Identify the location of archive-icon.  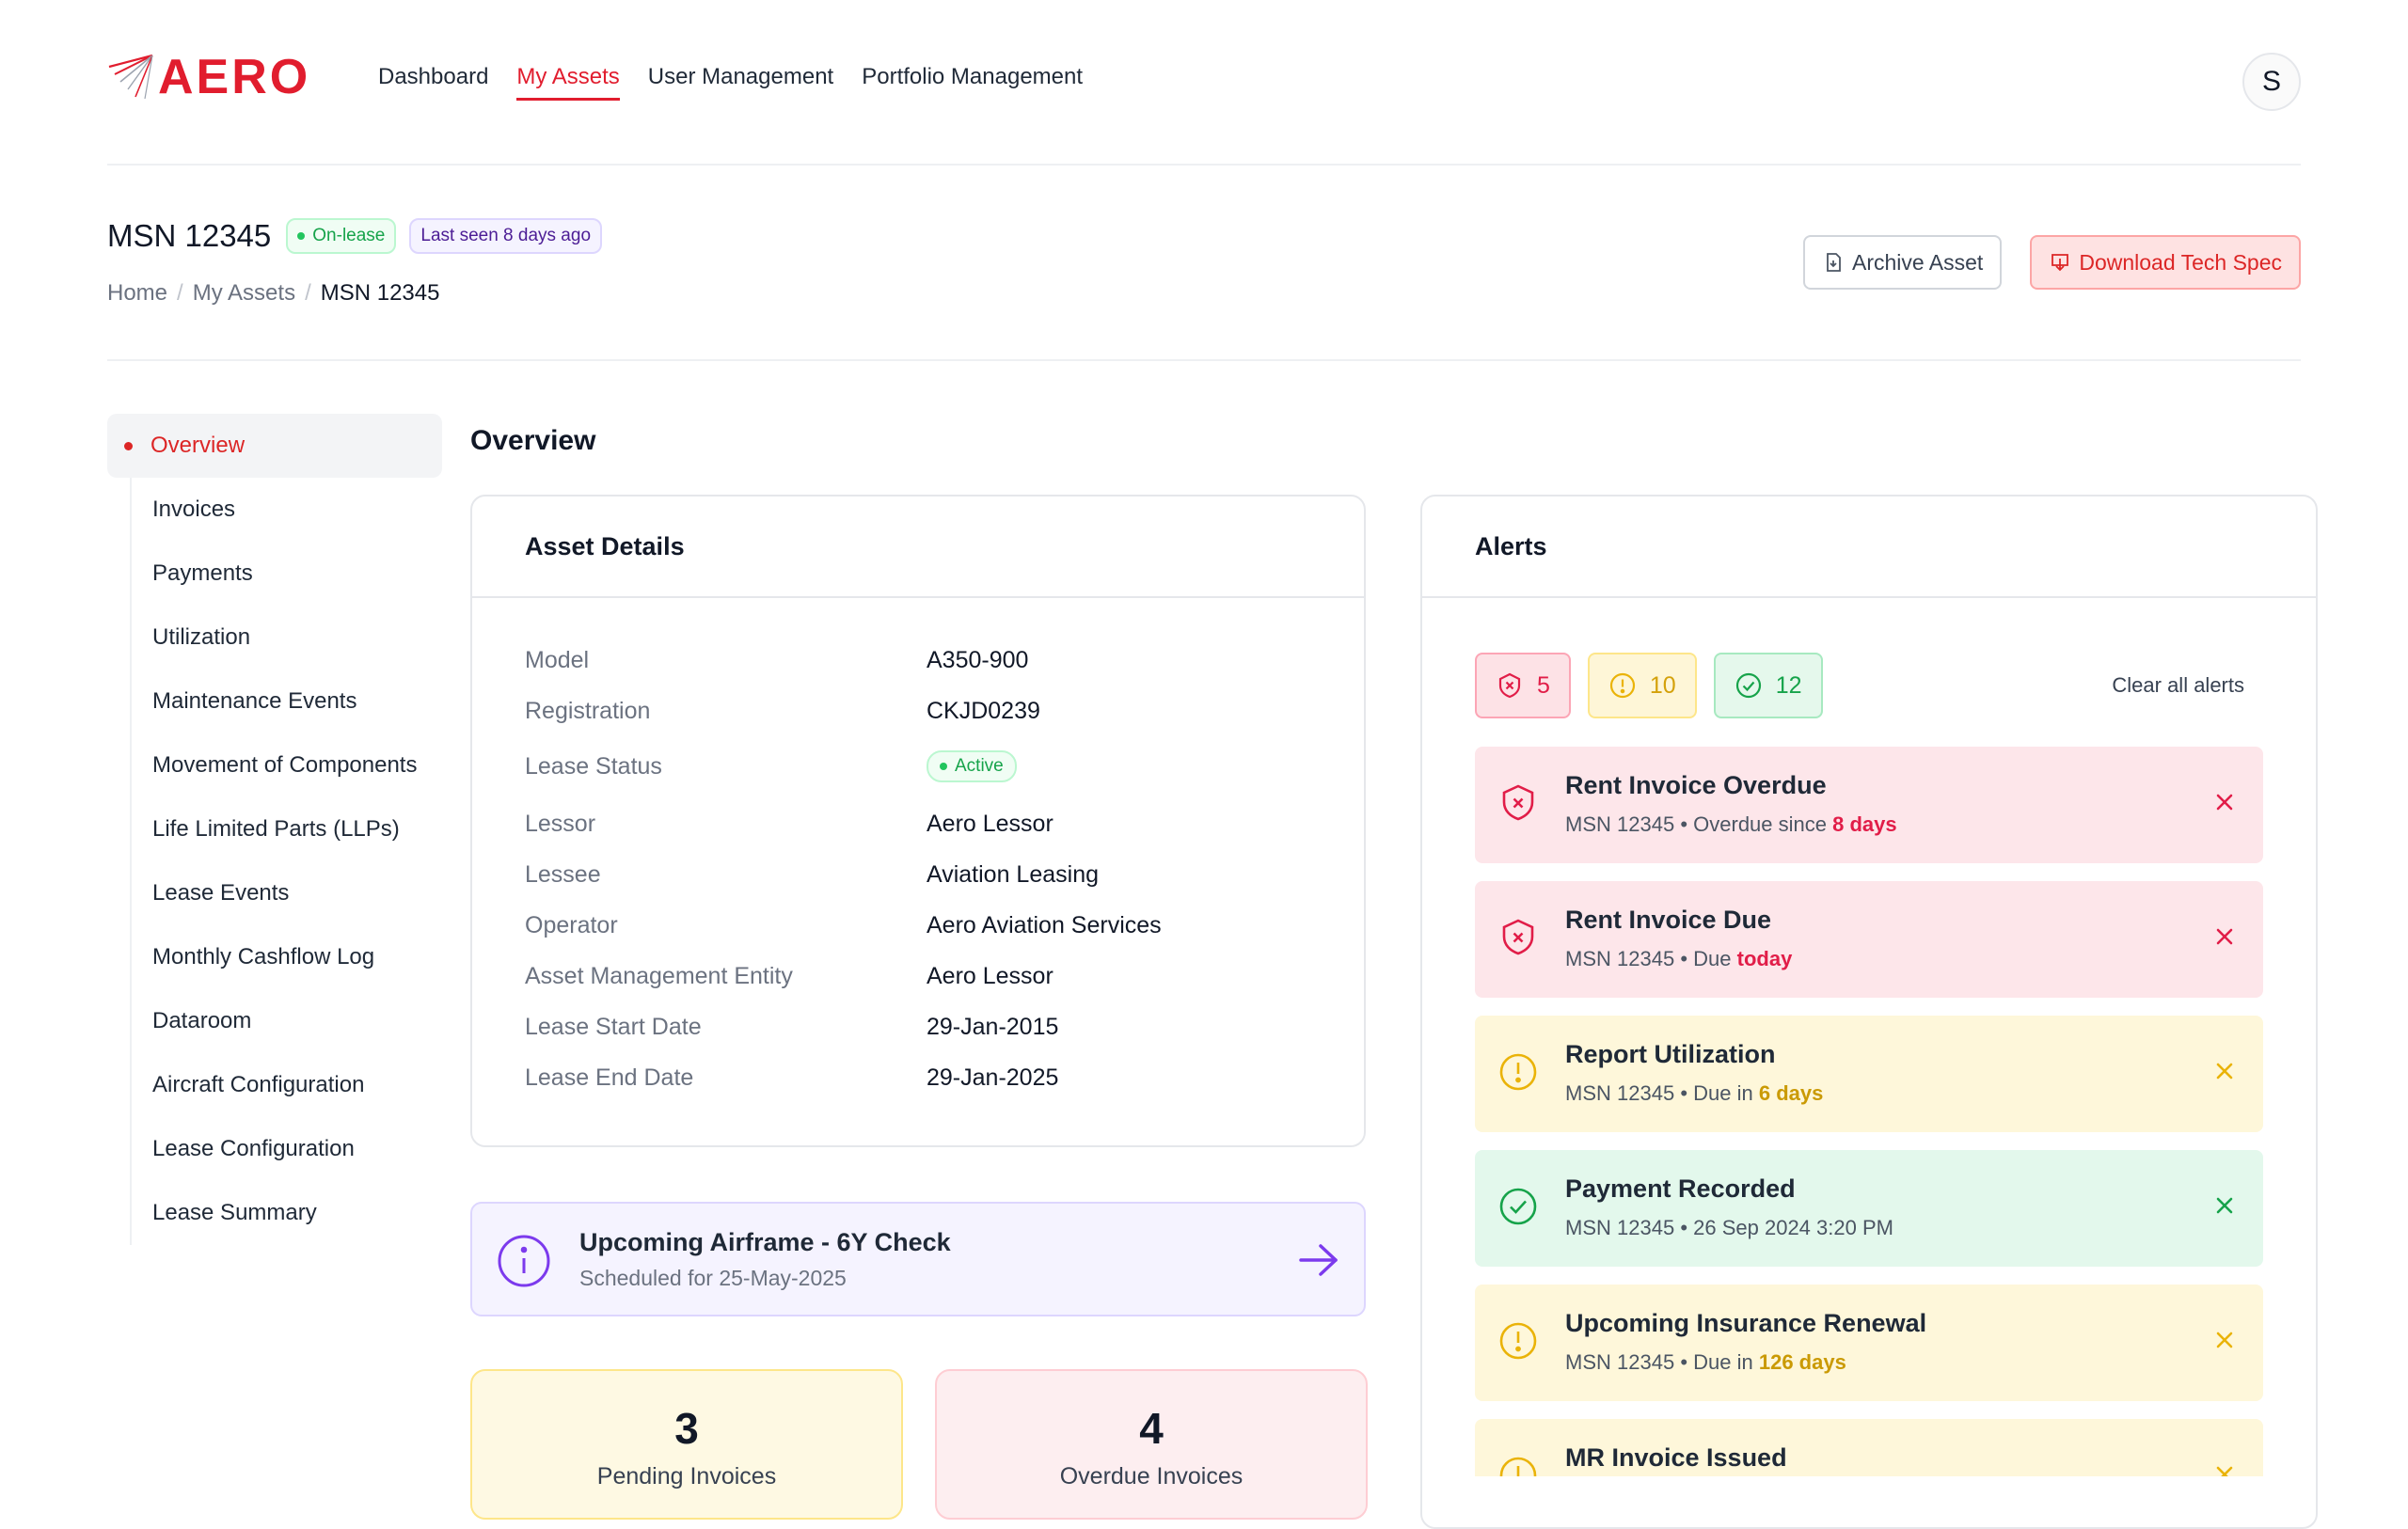
(1834, 263).